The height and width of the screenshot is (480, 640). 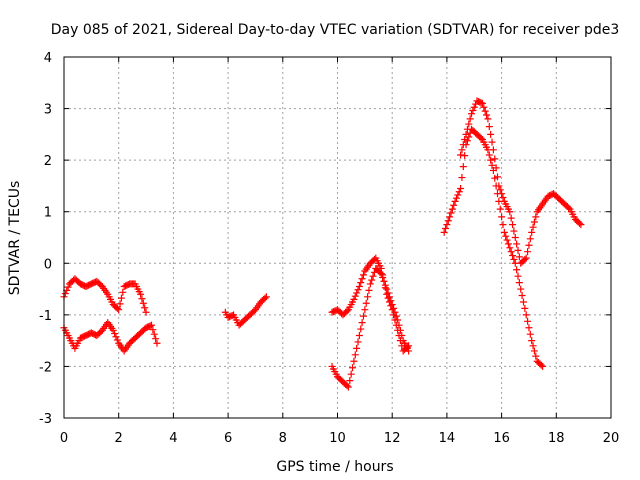 What do you see at coordinates (337, 438) in the screenshot?
I see `x-tick-label: 10` at bounding box center [337, 438].